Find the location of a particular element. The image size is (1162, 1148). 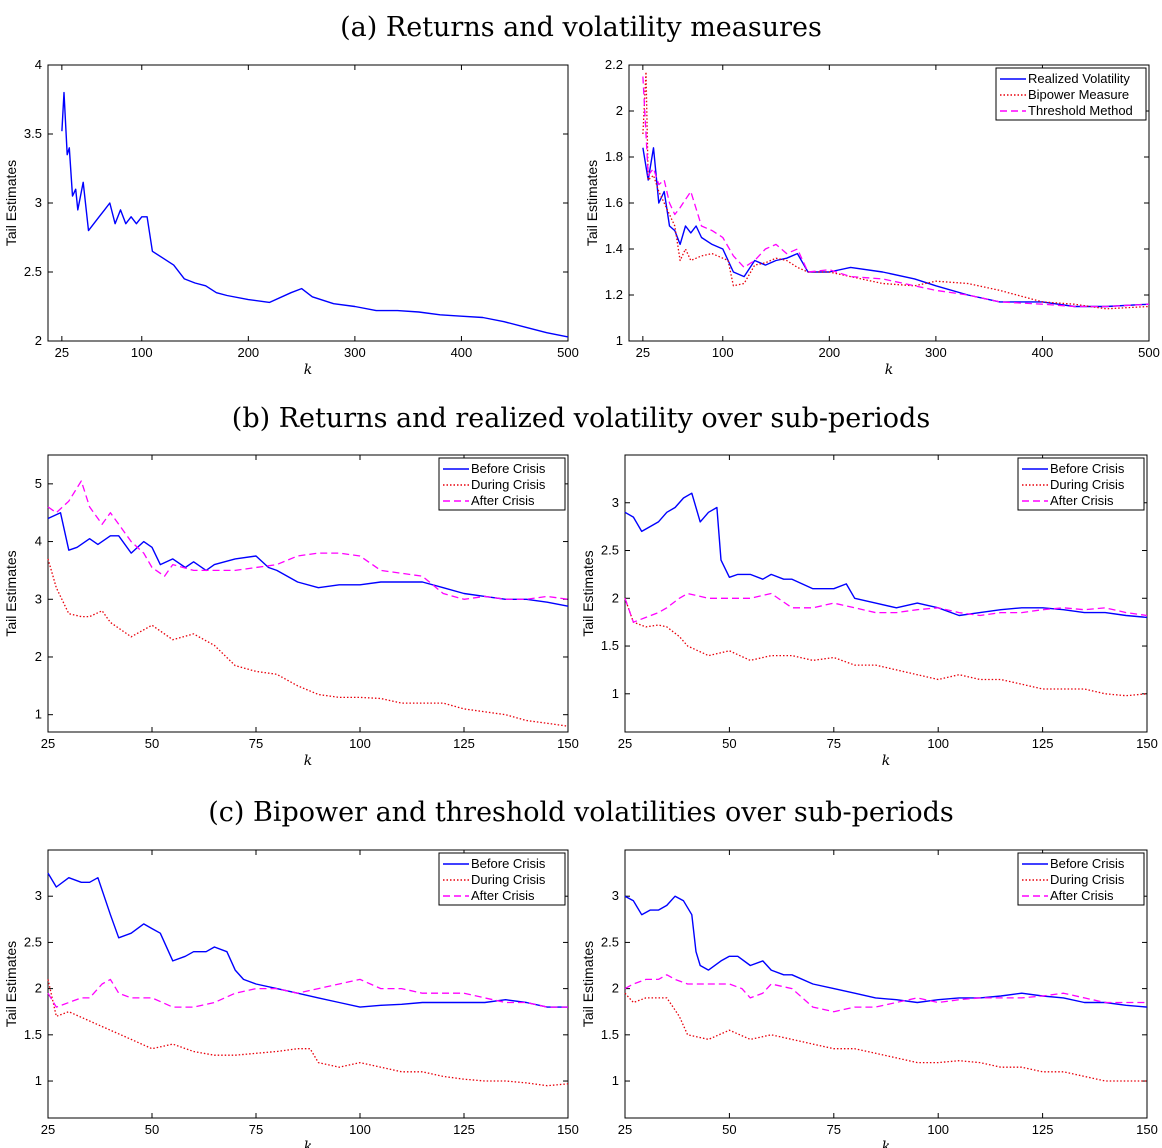

legend-label: Realized Volatility is located at coordinates (1079, 78).